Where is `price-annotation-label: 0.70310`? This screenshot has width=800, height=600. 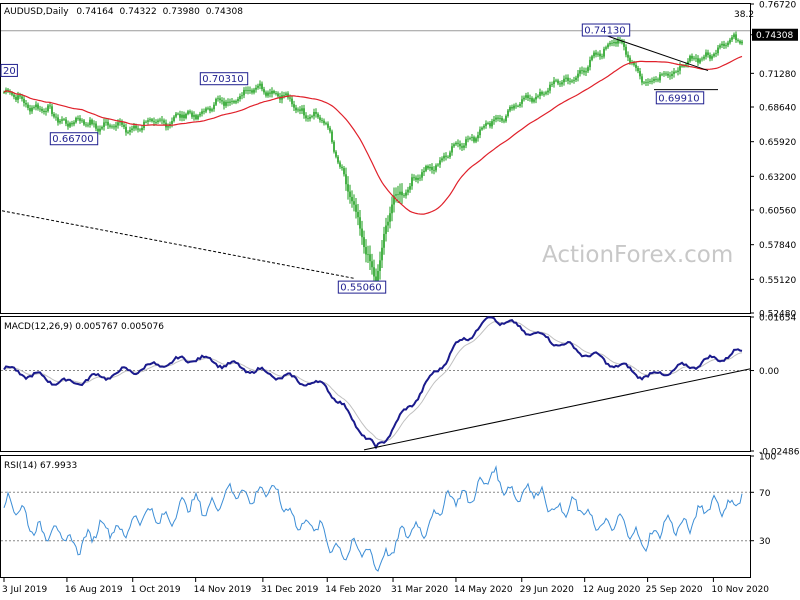
price-annotation-label: 0.70310 is located at coordinates (222, 79).